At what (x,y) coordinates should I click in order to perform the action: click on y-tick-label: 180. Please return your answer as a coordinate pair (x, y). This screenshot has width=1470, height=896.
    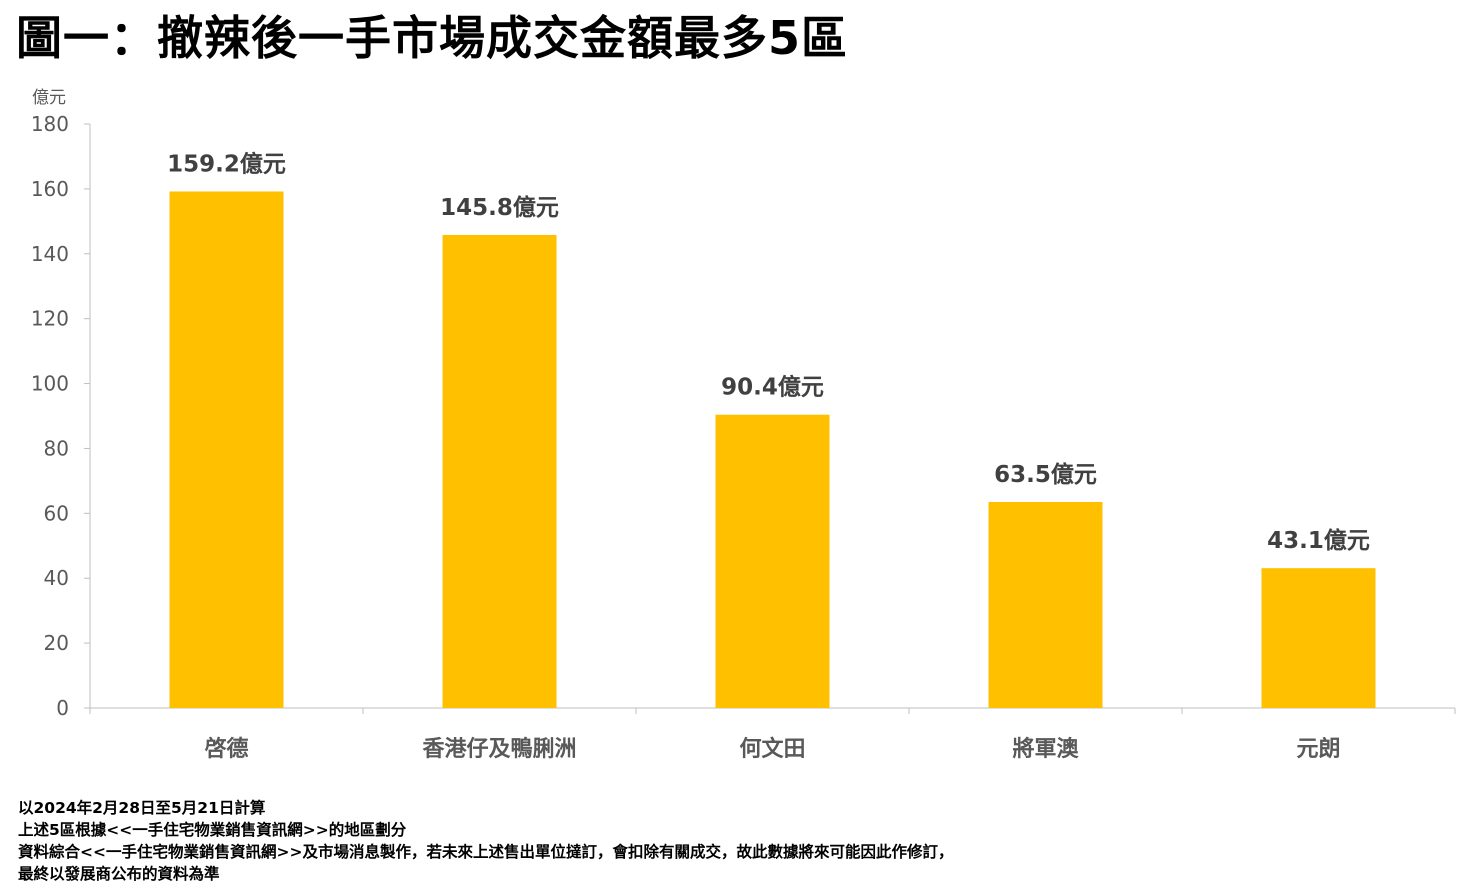
    Looking at the image, I should click on (50, 124).